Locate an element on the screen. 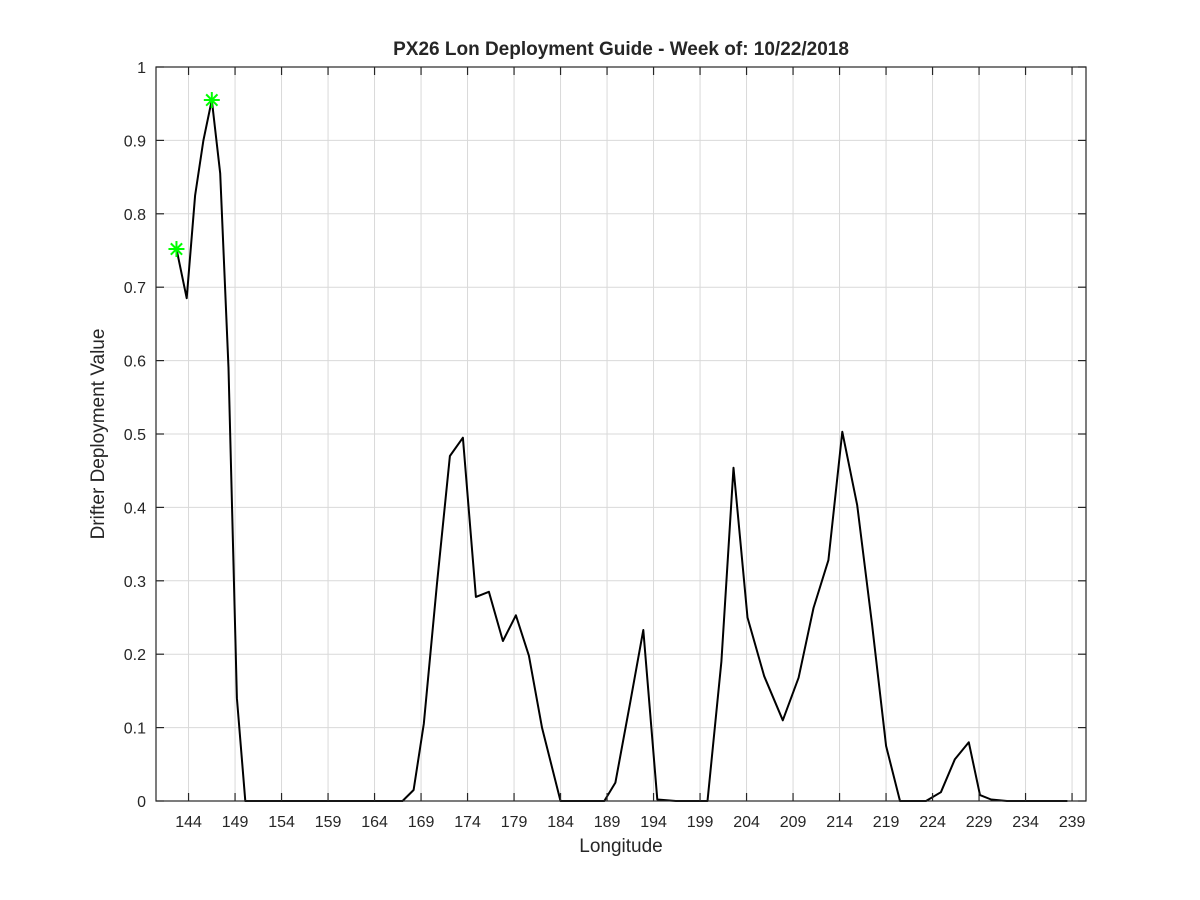 This screenshot has width=1200, height=900. x-tick-label: 234 is located at coordinates (1025, 822).